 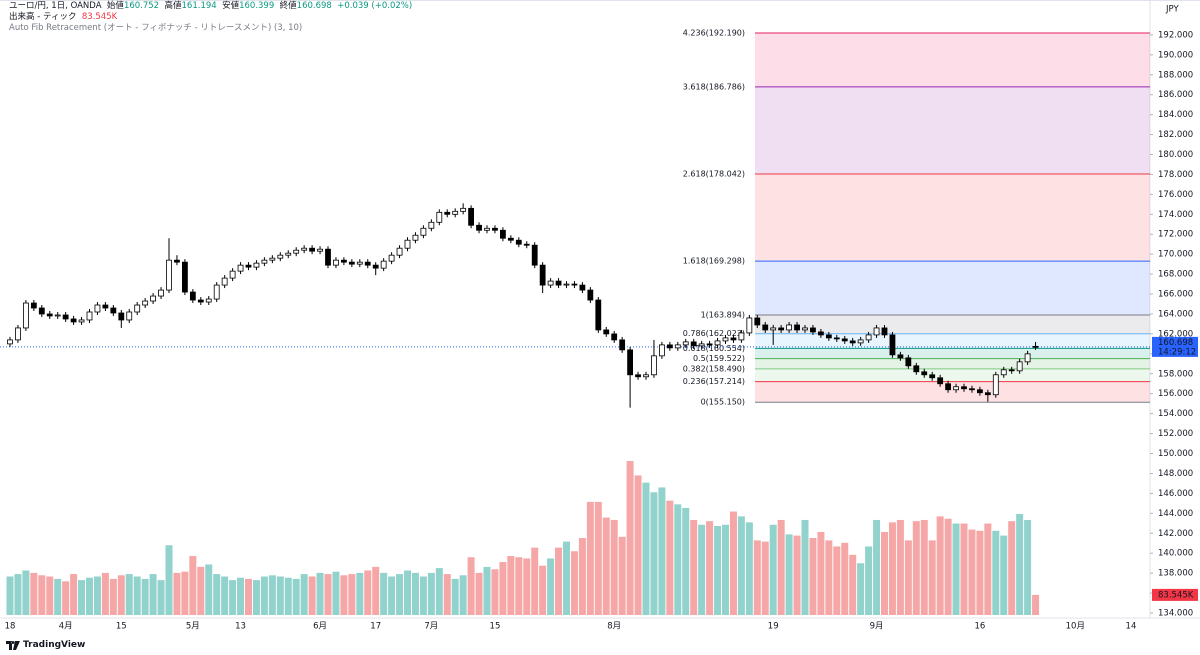 I want to click on watermark: TradingView, so click(x=45, y=645).